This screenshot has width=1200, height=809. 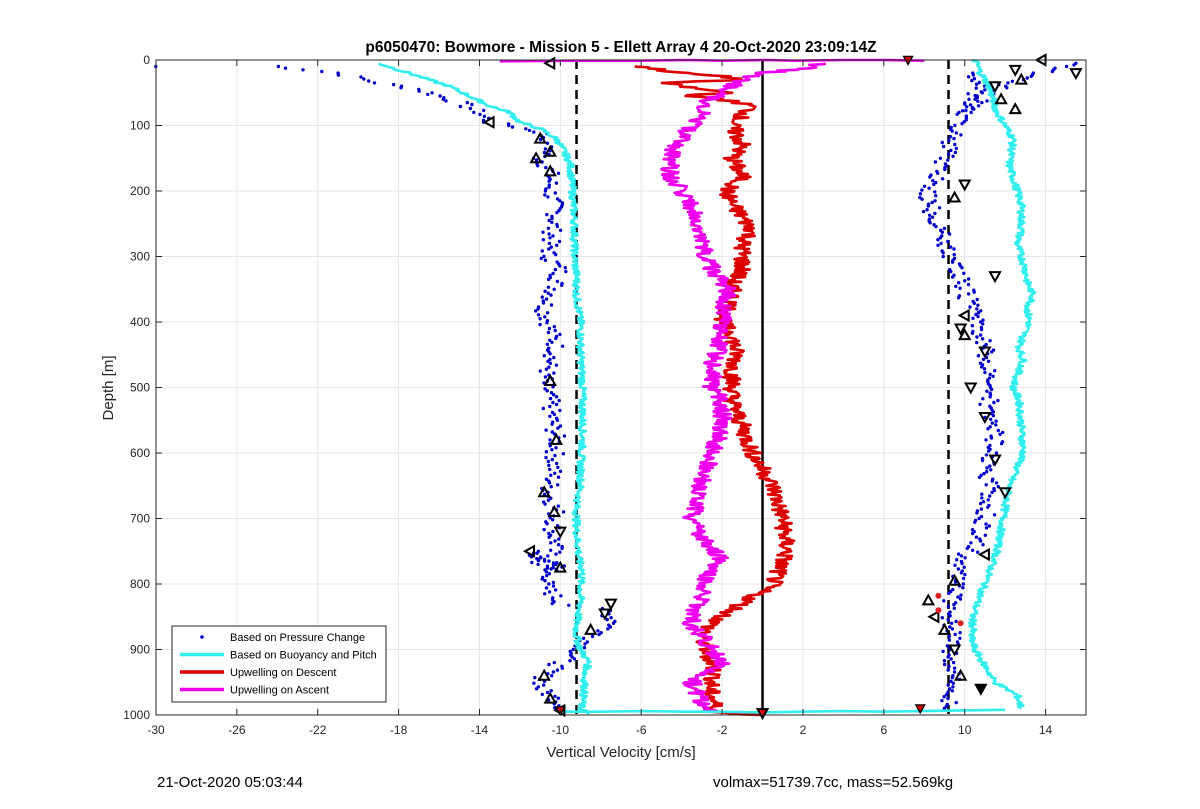 What do you see at coordinates (883, 730) in the screenshot?
I see `x-tick-label: 6` at bounding box center [883, 730].